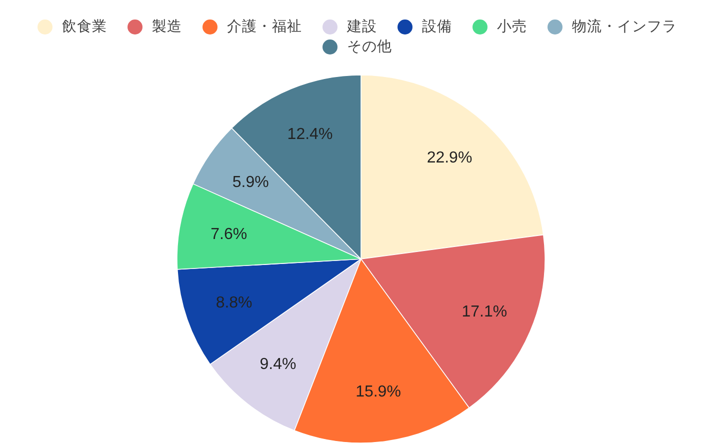  I want to click on data-label: 7.6%, so click(229, 235).